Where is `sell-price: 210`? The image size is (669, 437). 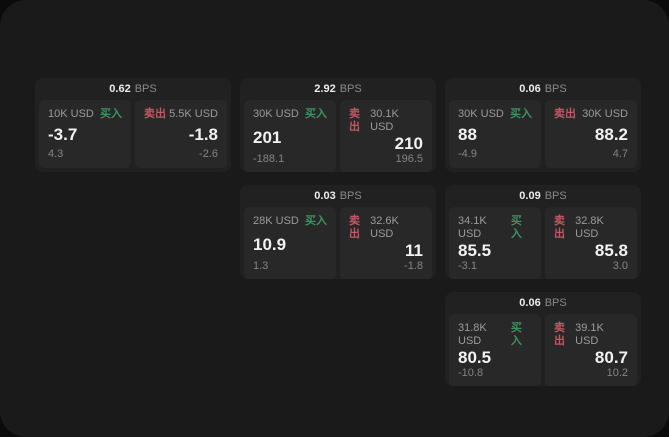
sell-price: 210 is located at coordinates (408, 143).